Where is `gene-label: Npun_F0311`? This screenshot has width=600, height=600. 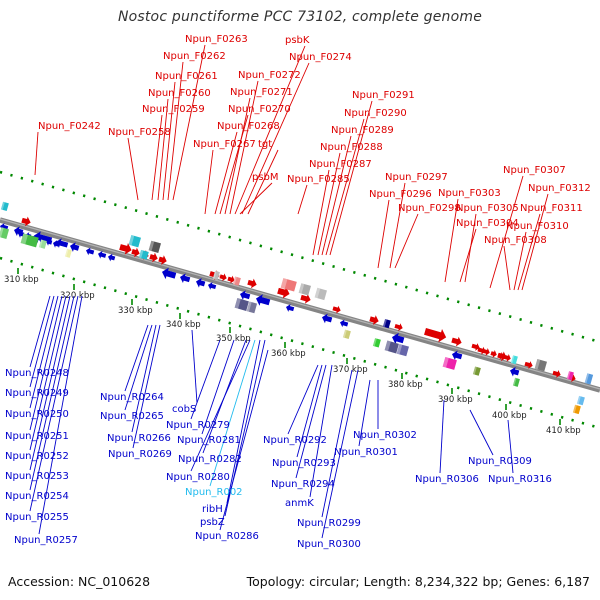
gene-label: Npun_F0311 is located at coordinates (551, 208).